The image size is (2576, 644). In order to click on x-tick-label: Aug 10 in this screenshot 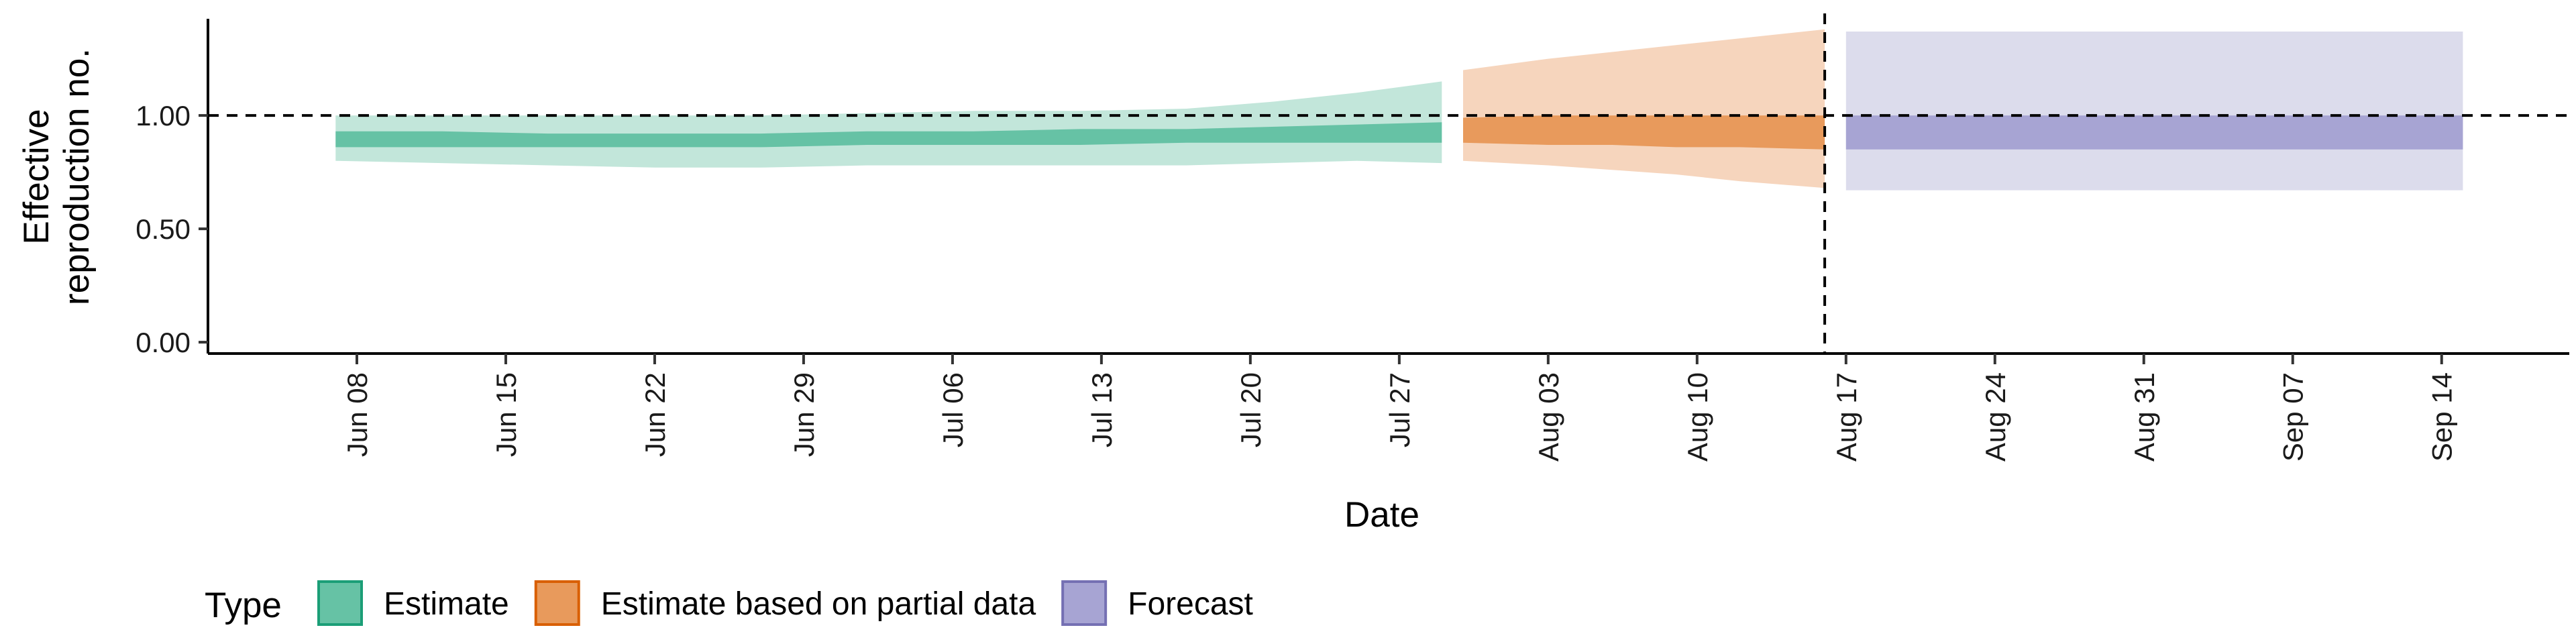, I will do `click(1697, 417)`.